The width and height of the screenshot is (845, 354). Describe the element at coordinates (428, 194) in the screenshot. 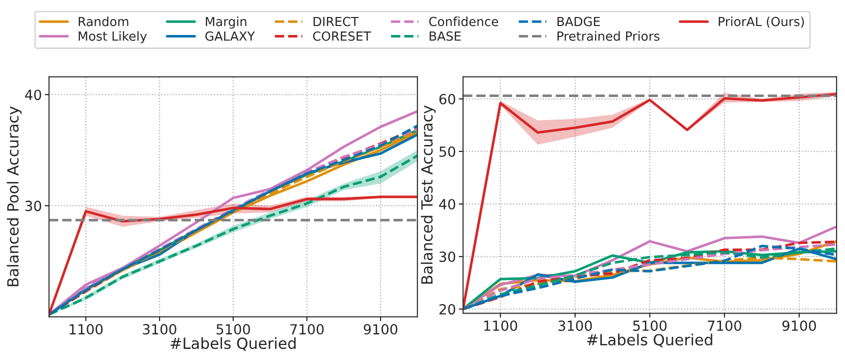

I see `y-axis-title: Balanced Test Accuracy` at that location.